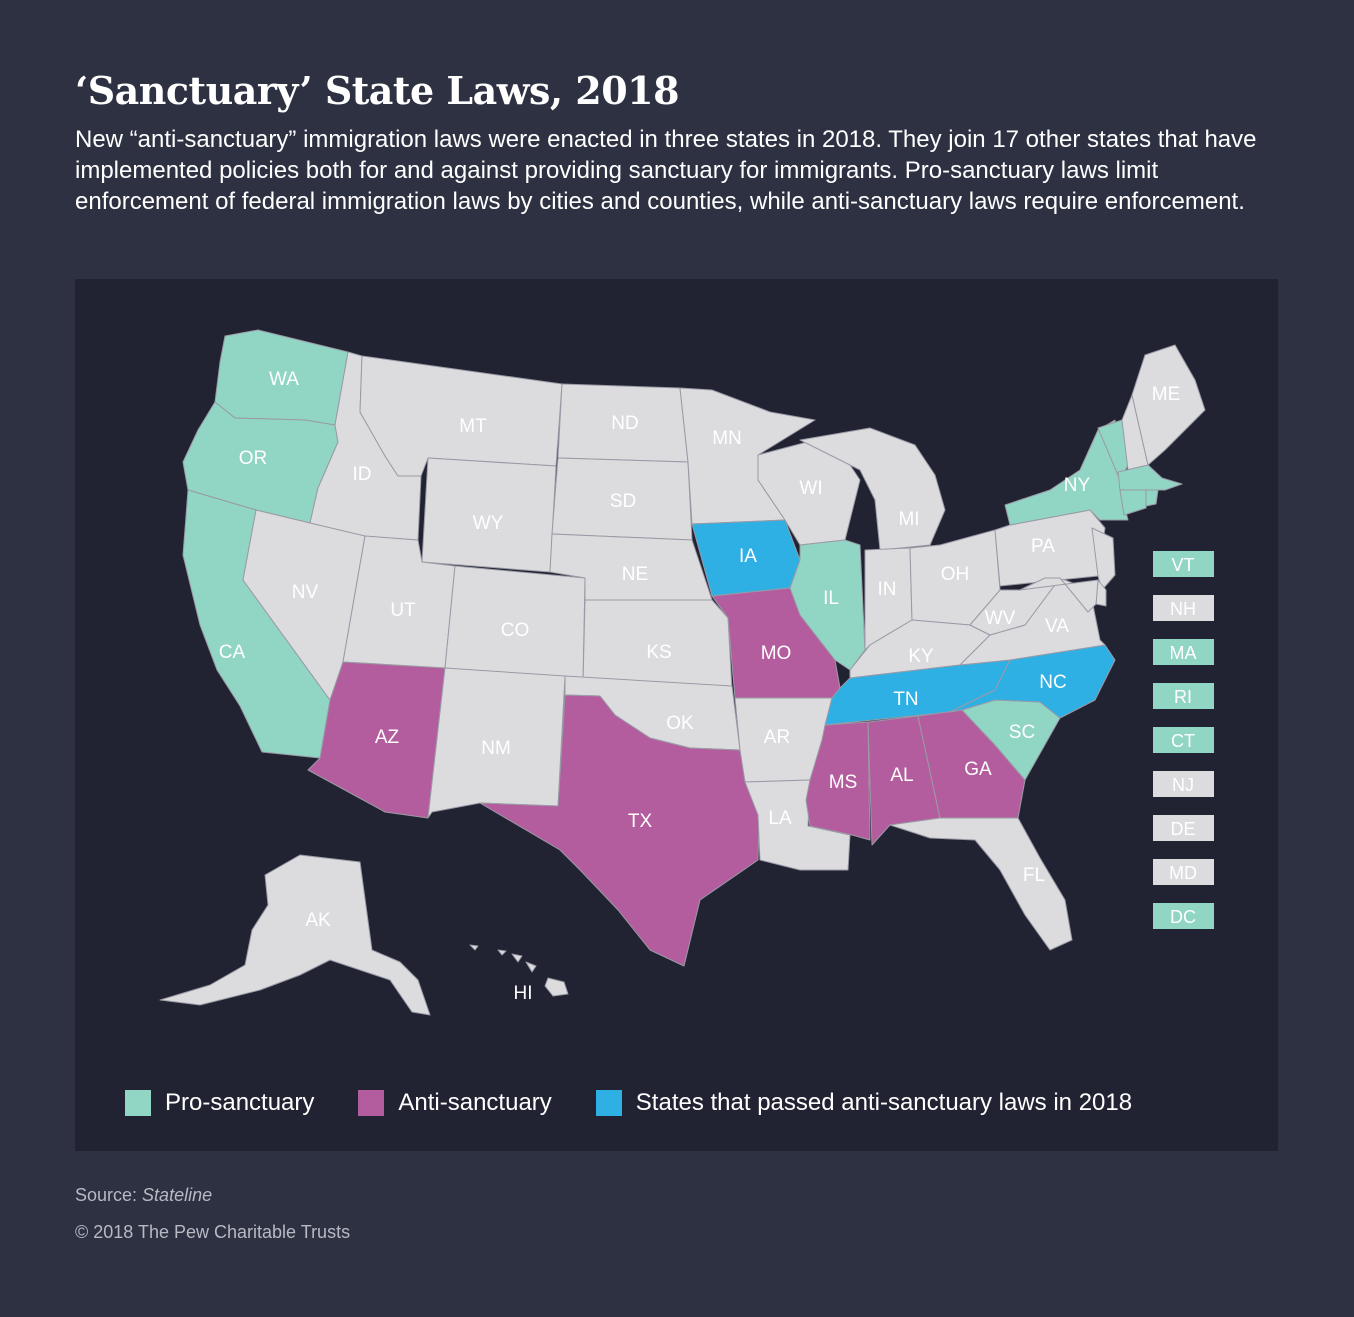  Describe the element at coordinates (658, 652) in the screenshot. I see `label-KS: KS` at that location.